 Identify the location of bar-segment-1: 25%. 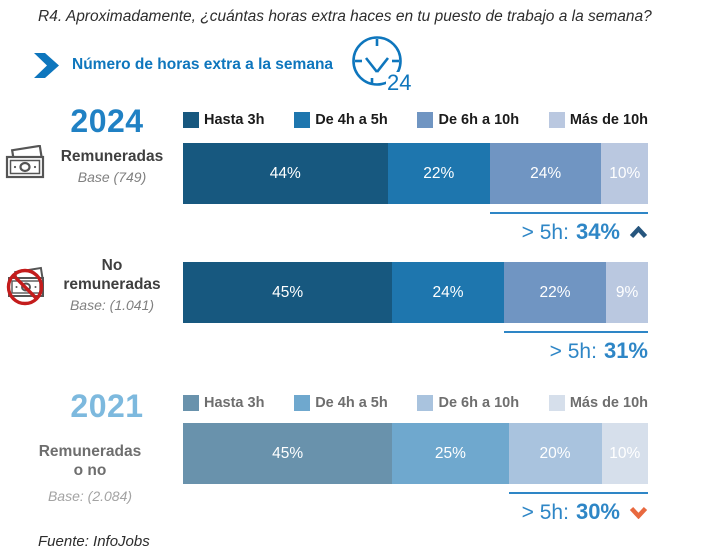
(450, 453).